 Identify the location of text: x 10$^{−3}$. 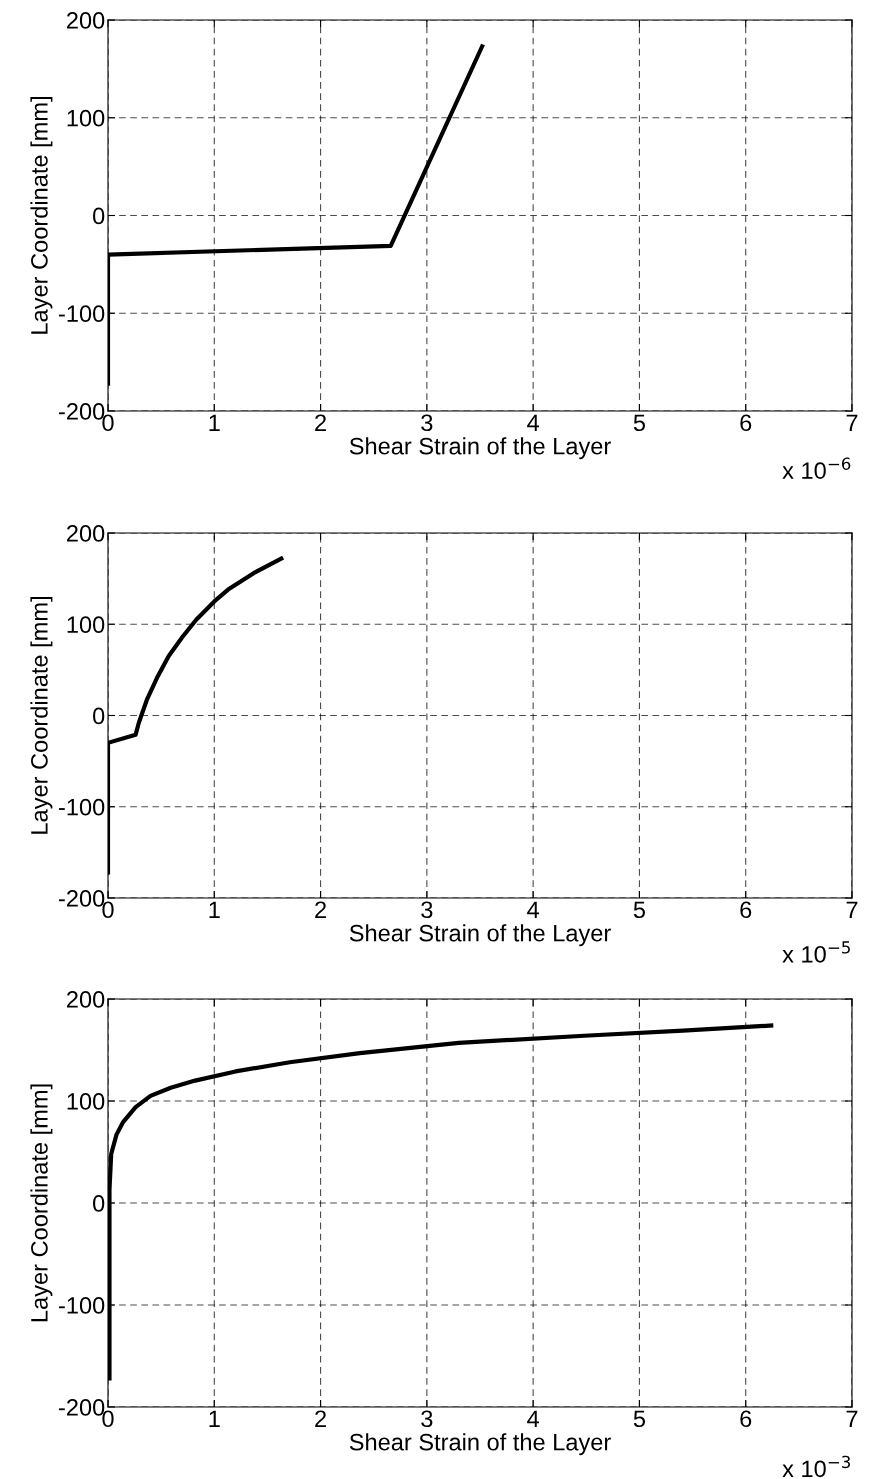
(816, 1466).